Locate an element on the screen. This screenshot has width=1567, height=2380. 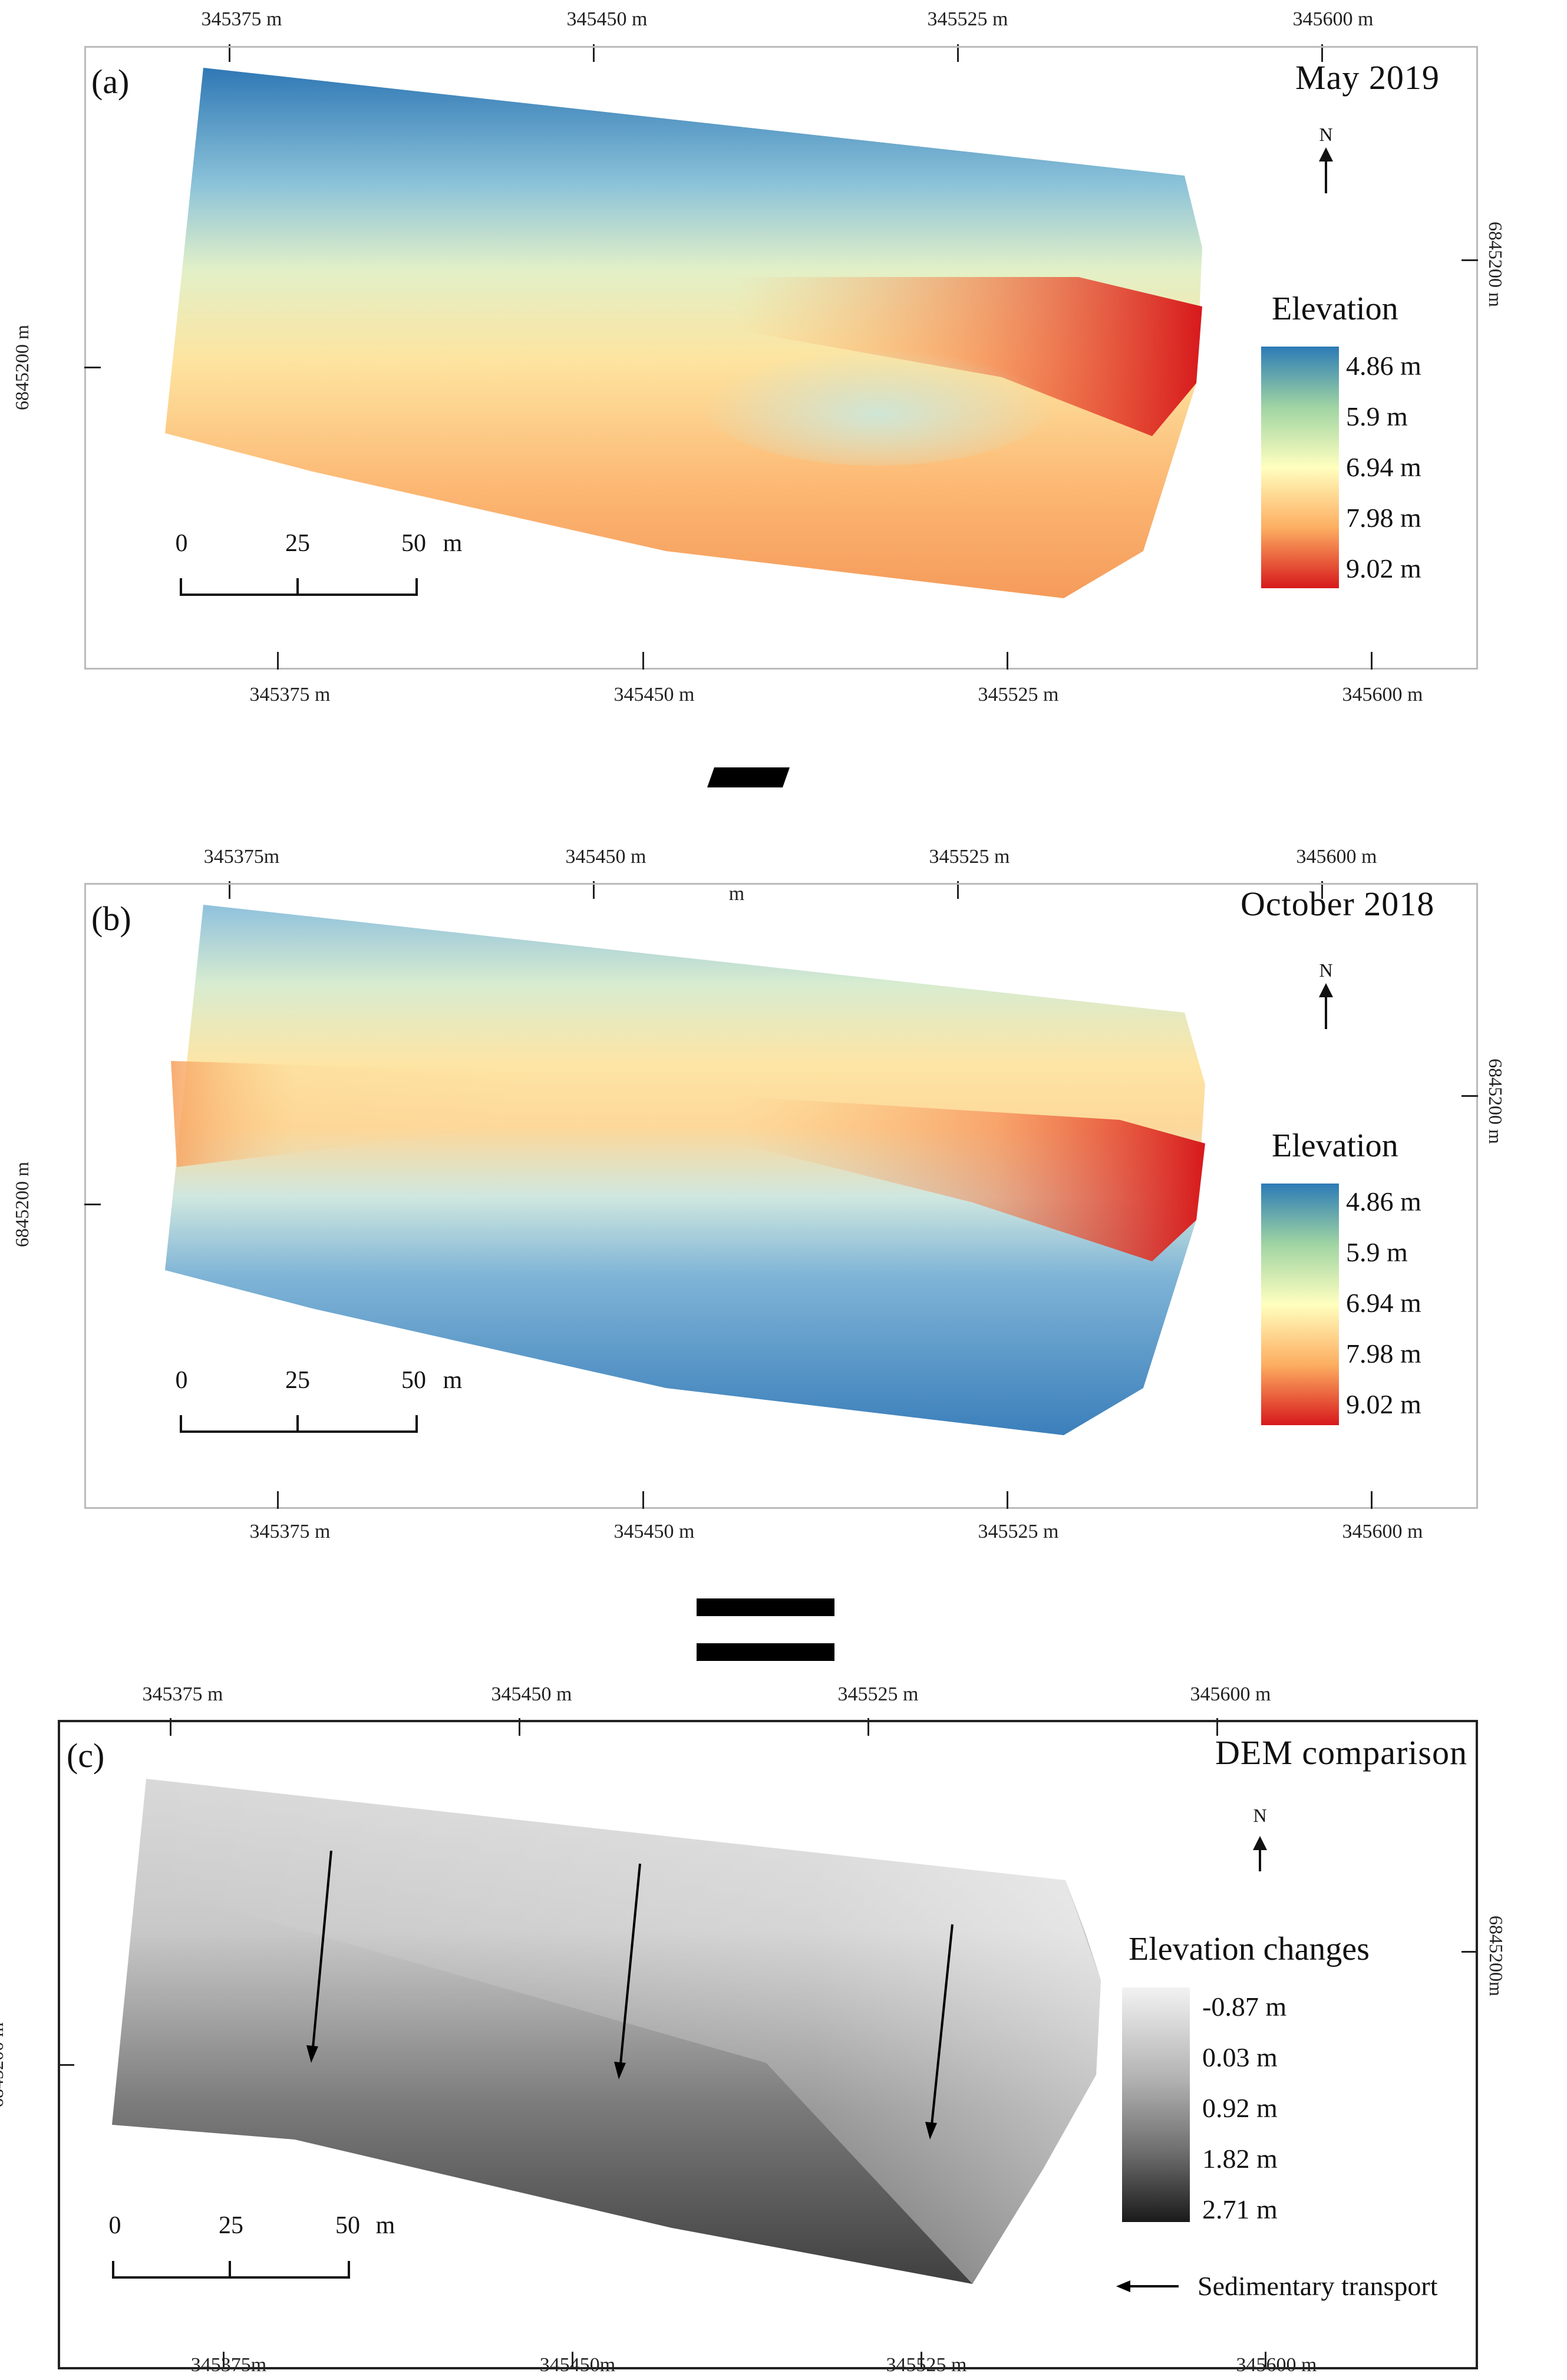
transport-legend-label: Sedimentary transport is located at coordinates (1317, 2286).